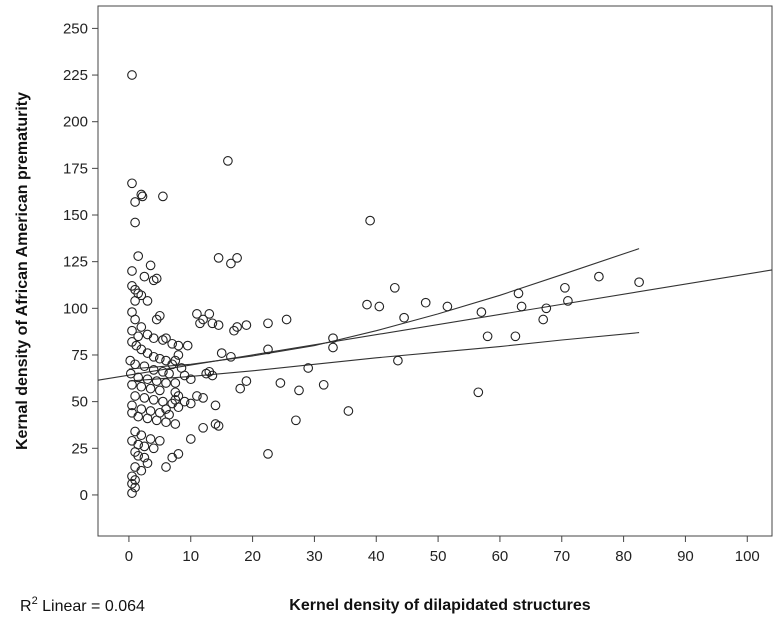 This screenshot has width=773, height=618. Describe the element at coordinates (35, 601) in the screenshot. I see `r-squared-superscript: 2` at that location.